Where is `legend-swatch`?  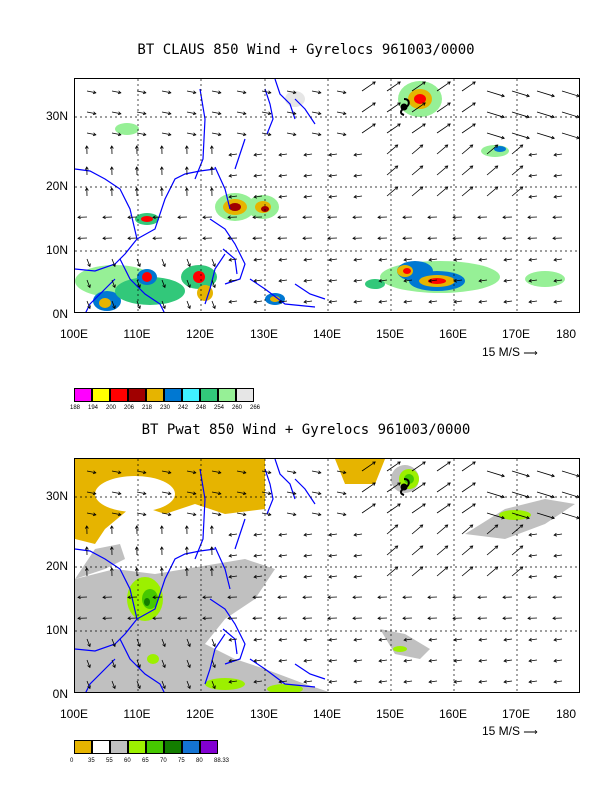 legend-swatch is located at coordinates (137, 747).